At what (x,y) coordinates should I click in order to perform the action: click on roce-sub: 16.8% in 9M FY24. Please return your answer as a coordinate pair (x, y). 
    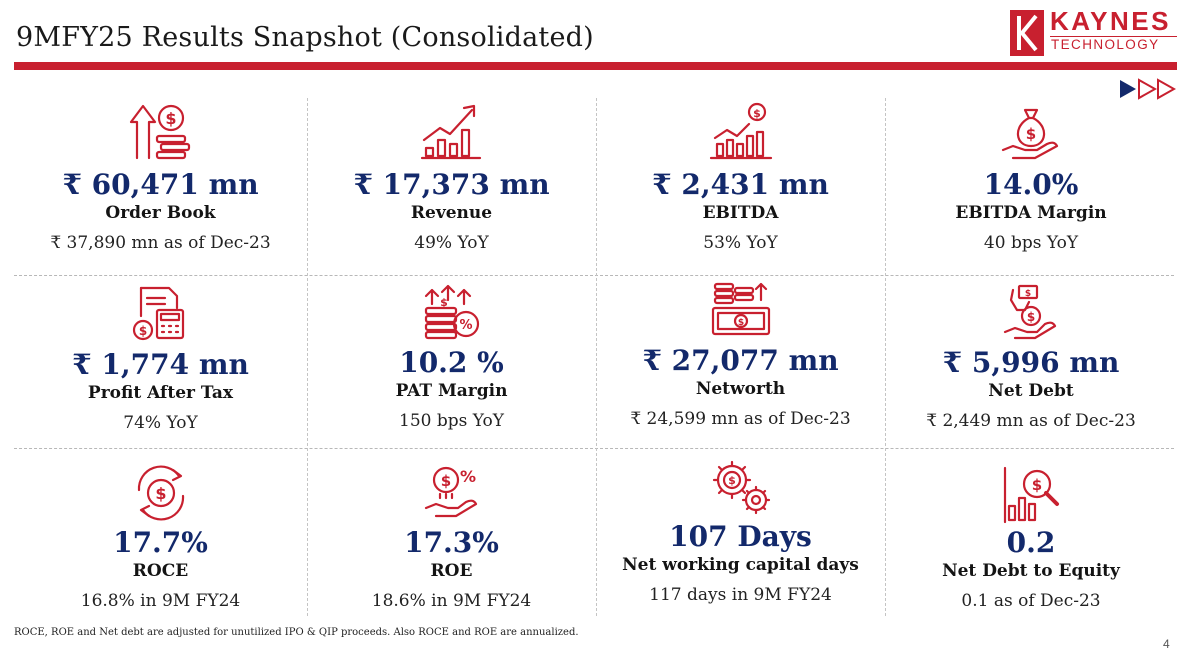
    Looking at the image, I should click on (160, 601).